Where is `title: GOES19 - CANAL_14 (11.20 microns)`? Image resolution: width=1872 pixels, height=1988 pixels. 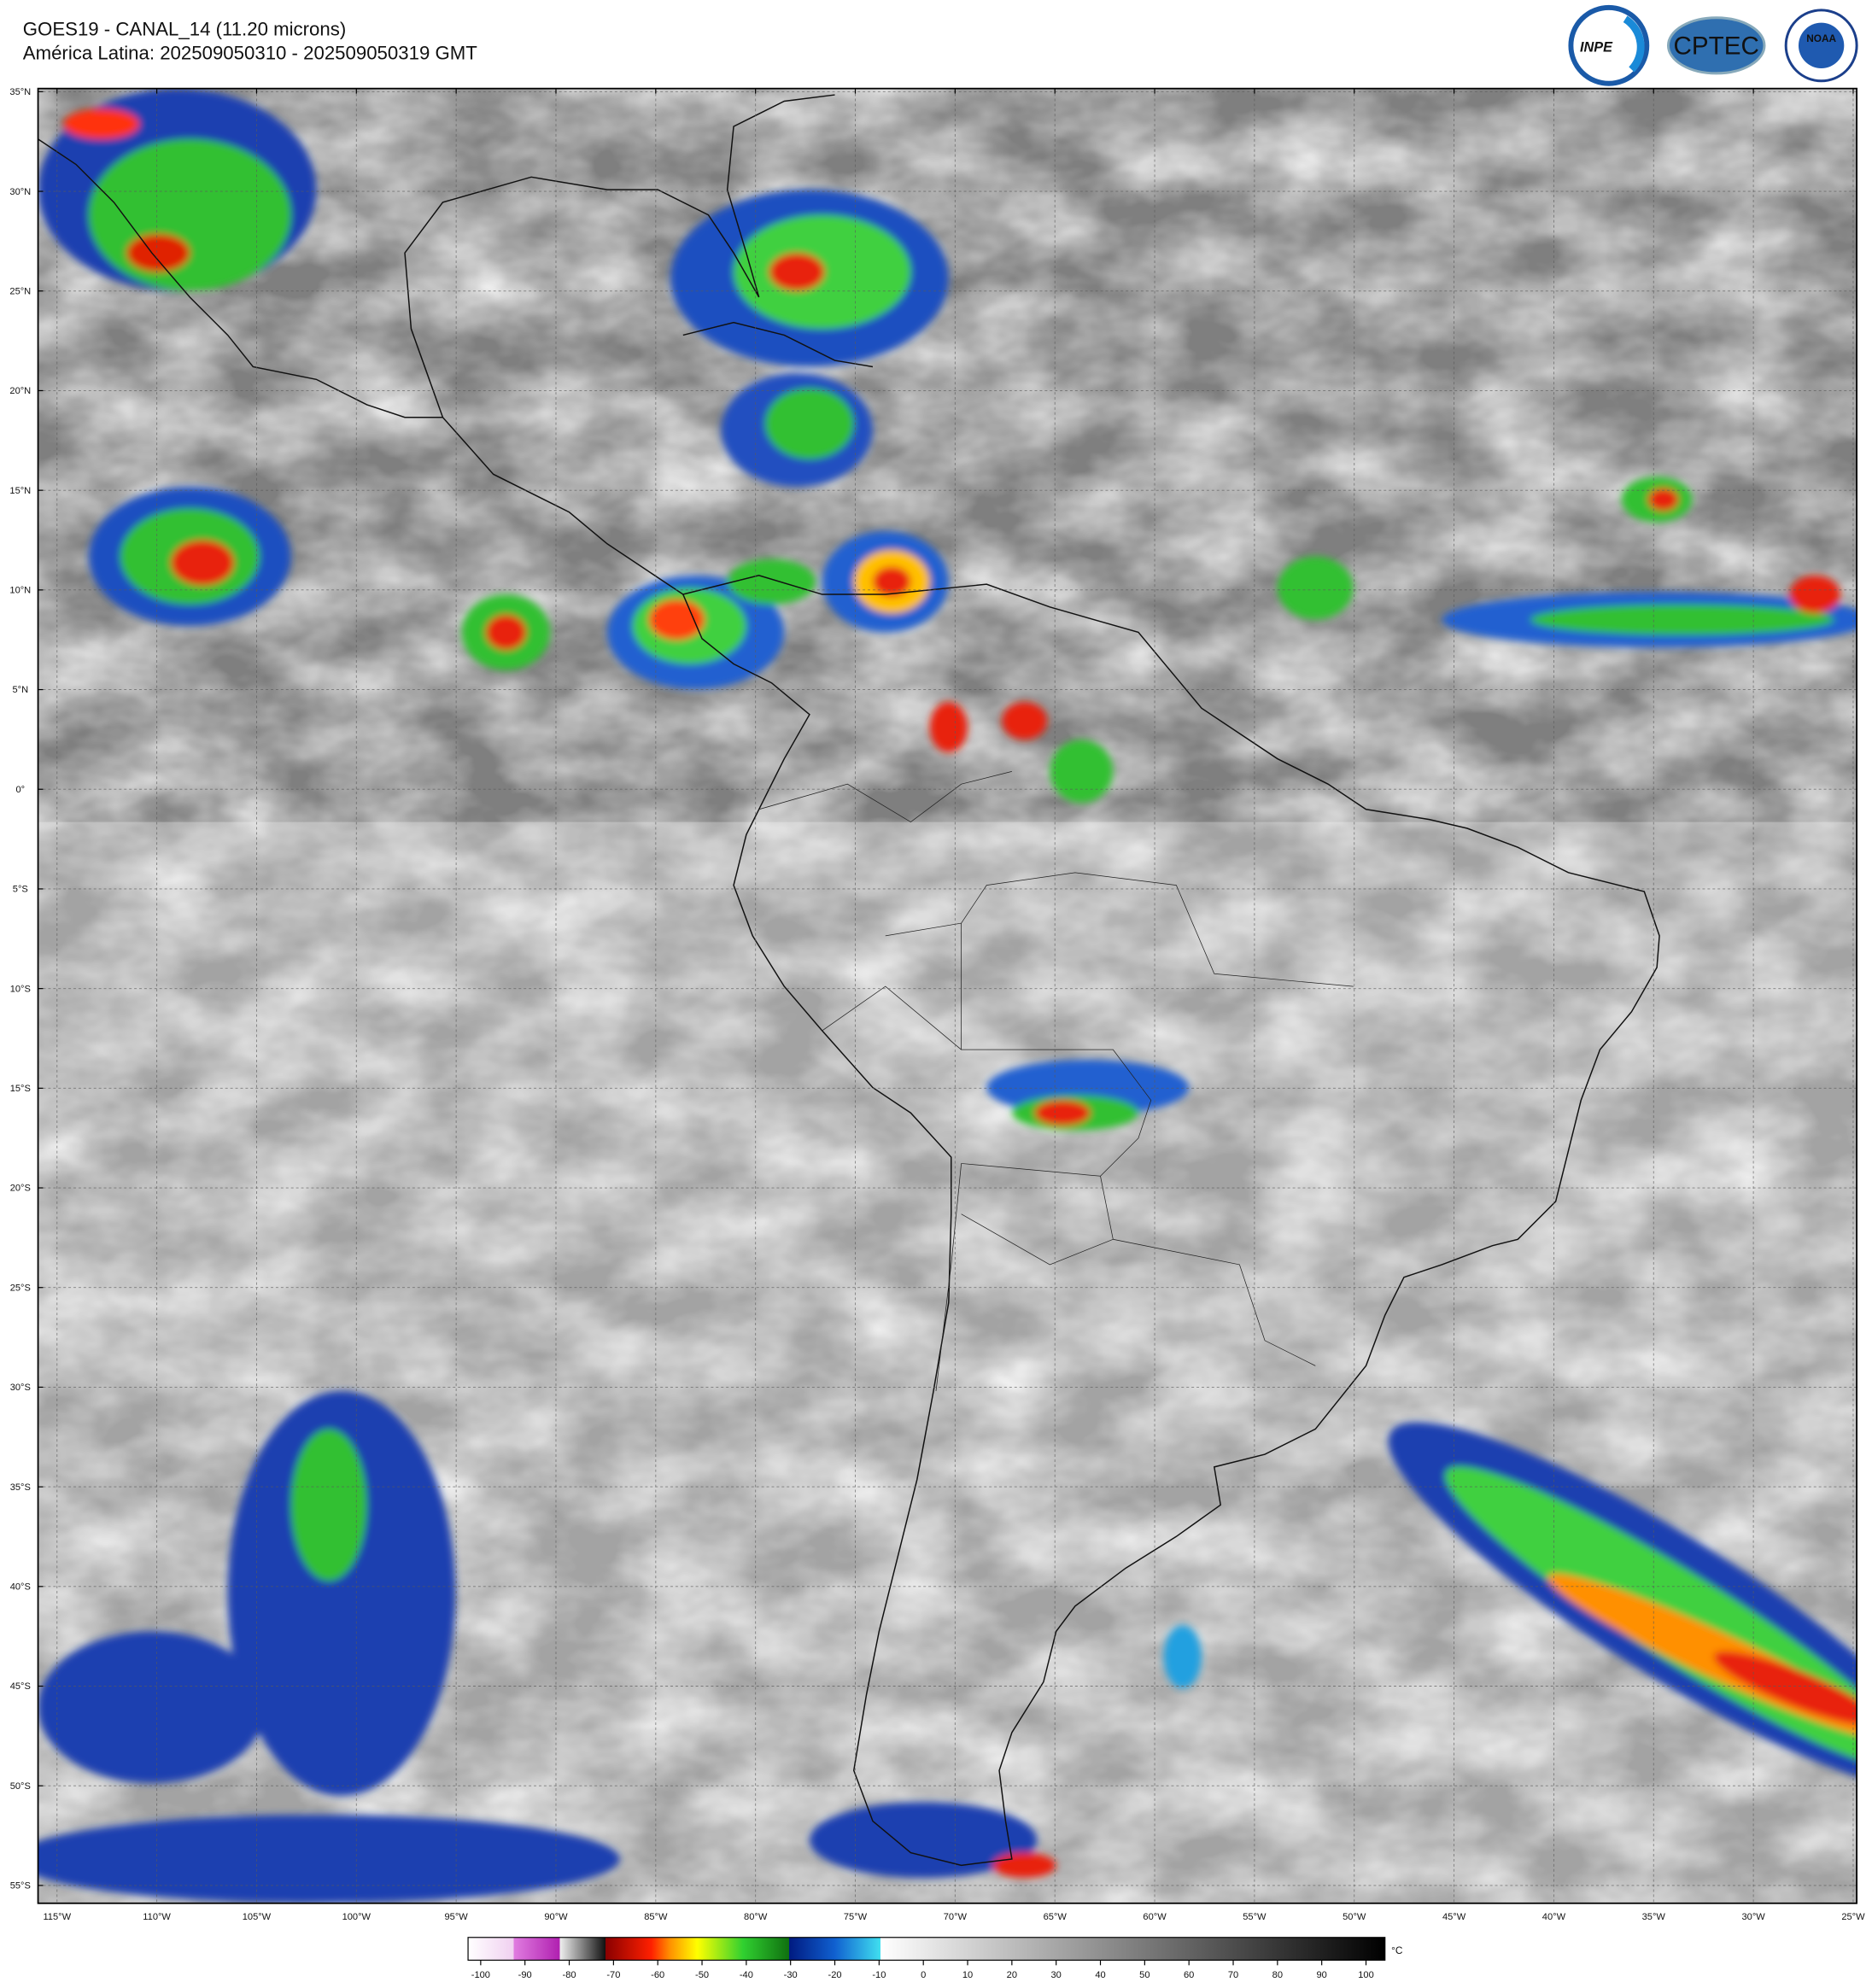 title: GOES19 - CANAL_14 (11.20 microns) is located at coordinates (184, 28).